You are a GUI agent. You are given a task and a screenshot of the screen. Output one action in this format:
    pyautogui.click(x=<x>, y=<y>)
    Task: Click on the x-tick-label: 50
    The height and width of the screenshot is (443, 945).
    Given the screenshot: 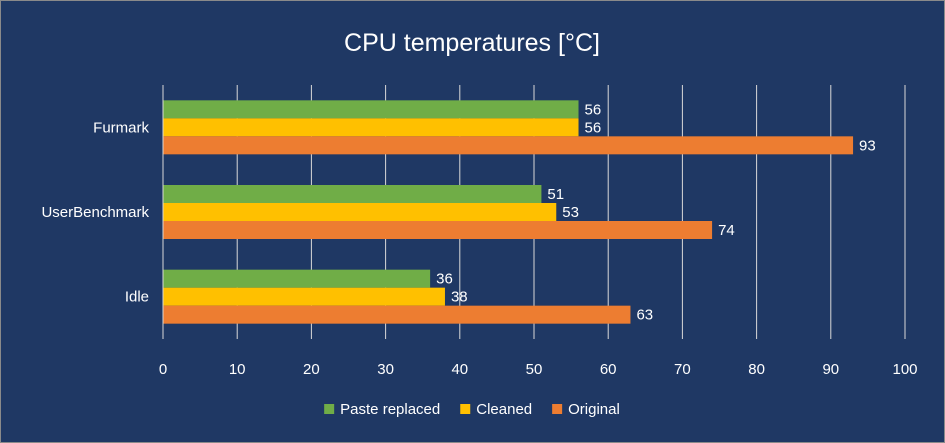 What is the action you would take?
    pyautogui.click(x=534, y=369)
    